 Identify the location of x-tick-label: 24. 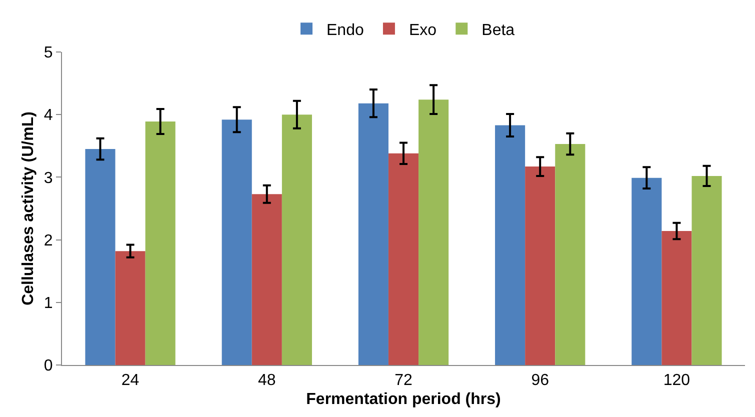
(130, 381).